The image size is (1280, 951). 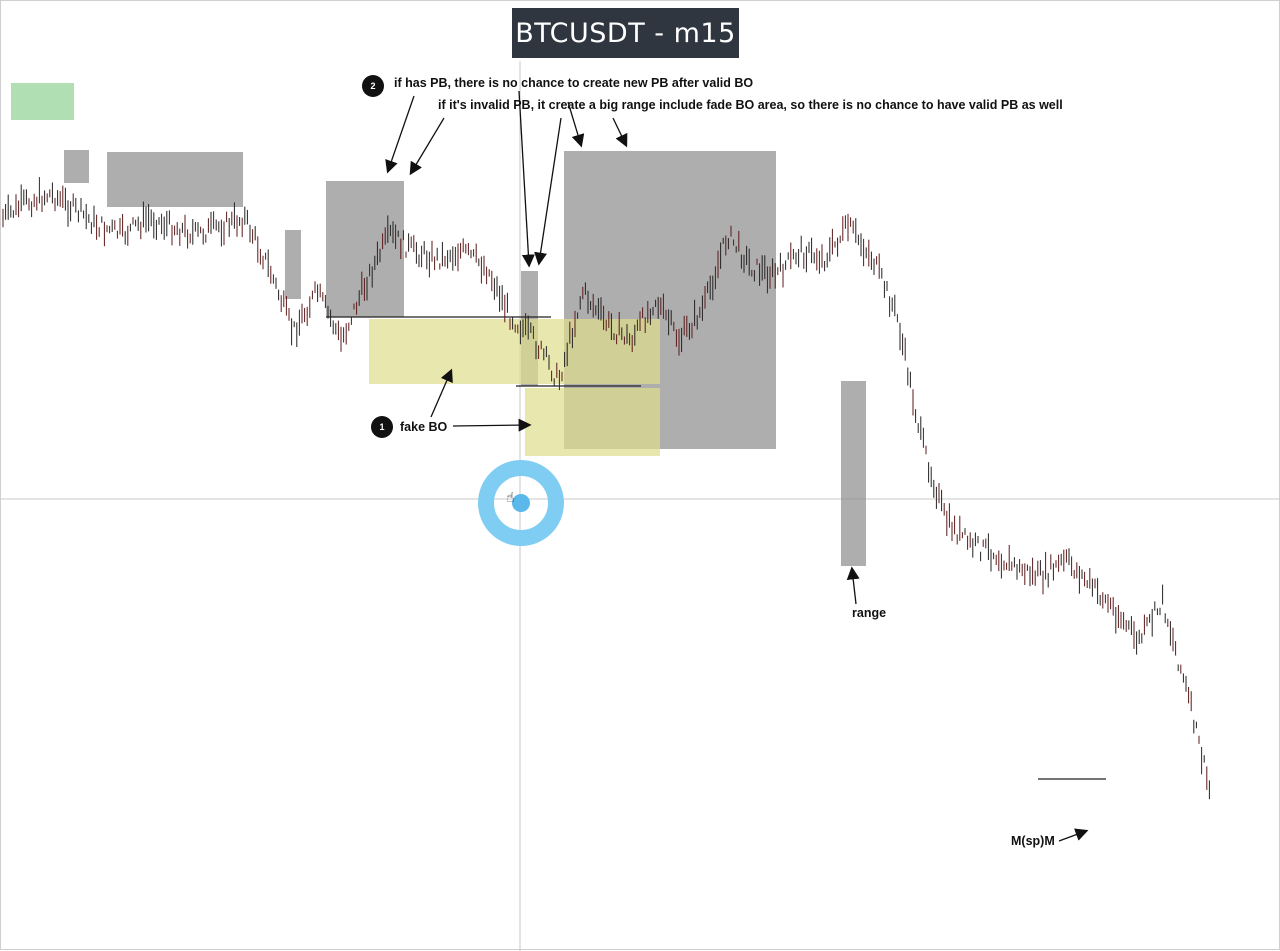 What do you see at coordinates (576, 124) in the screenshot?
I see `arrow-2b-to-big-box` at bounding box center [576, 124].